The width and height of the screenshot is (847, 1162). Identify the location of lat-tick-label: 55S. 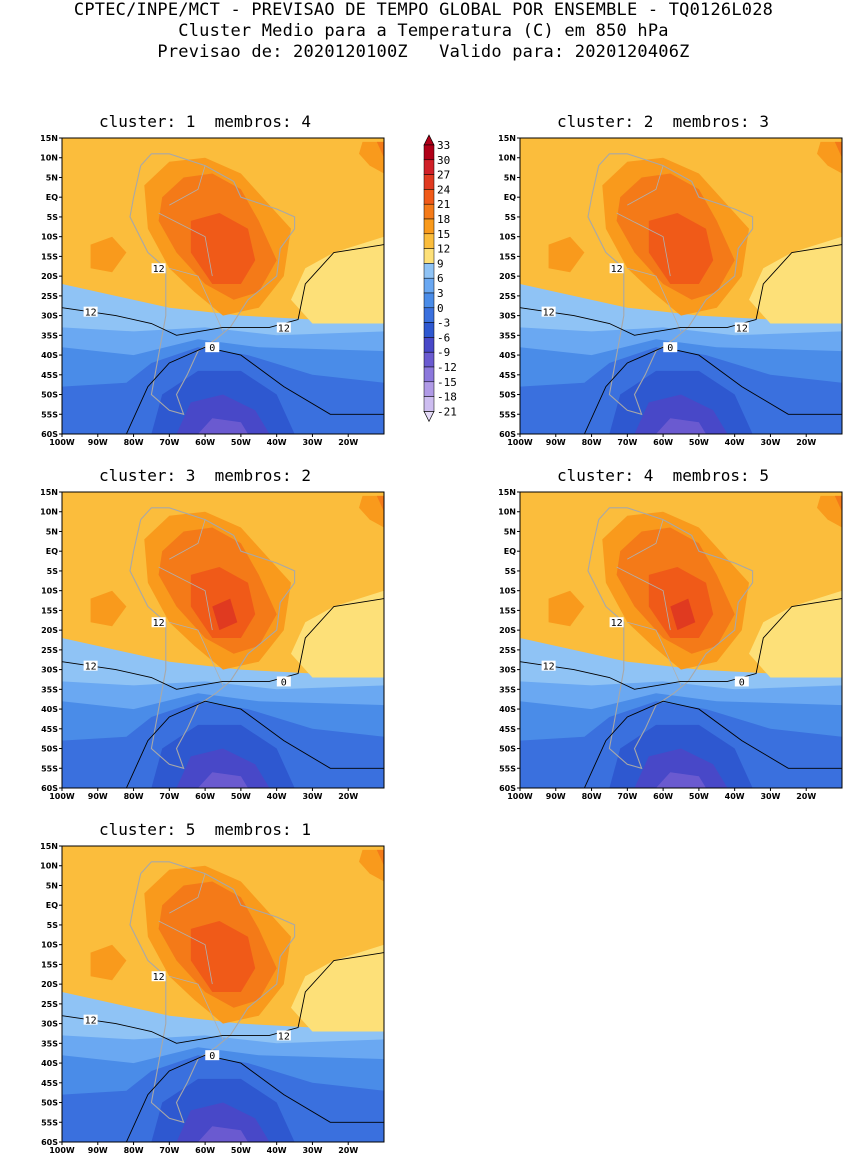
(49, 768).